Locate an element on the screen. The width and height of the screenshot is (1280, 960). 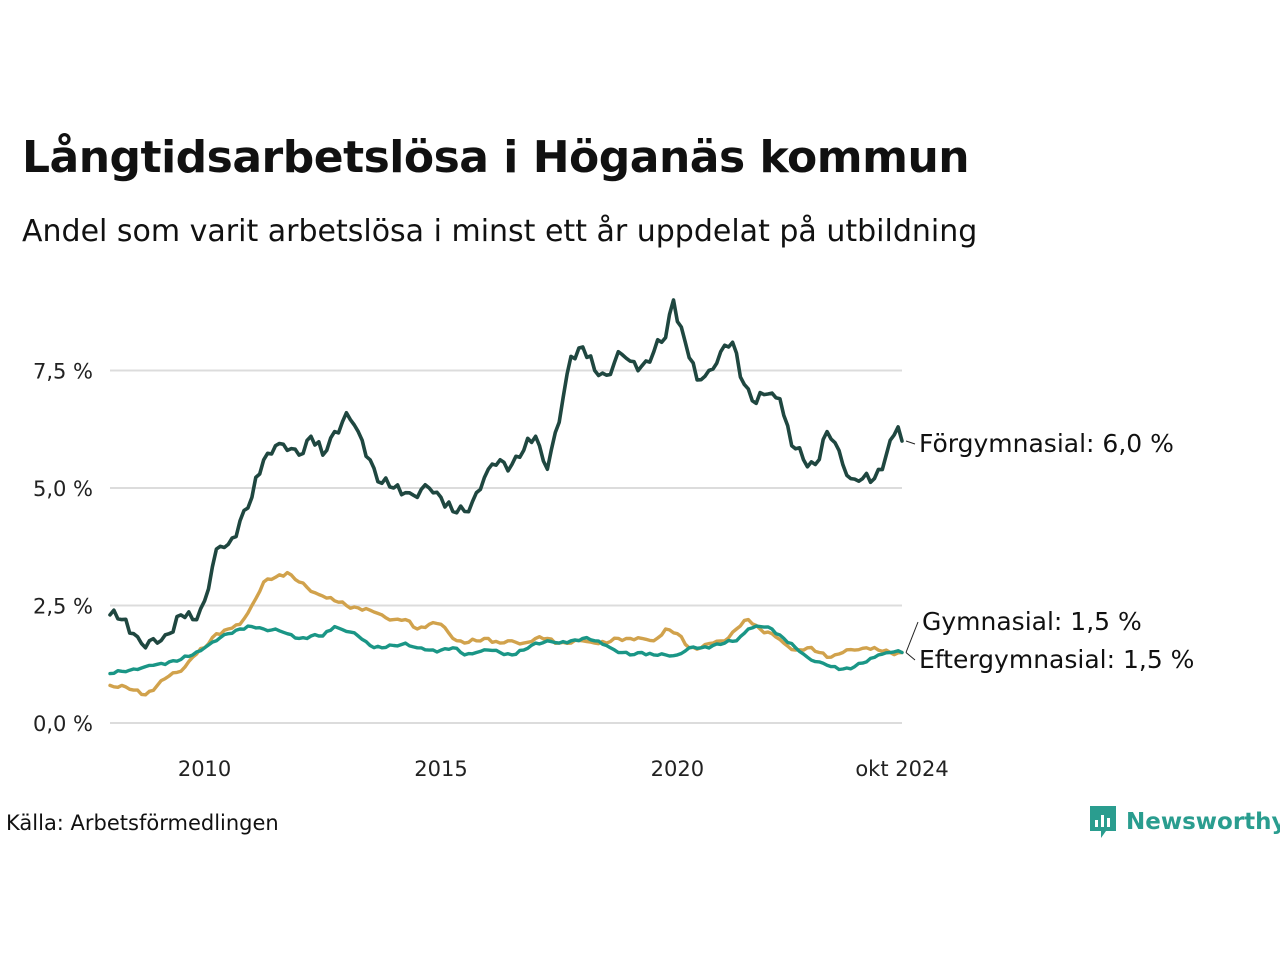
brand-name: Newsworthy is located at coordinates (1203, 822).